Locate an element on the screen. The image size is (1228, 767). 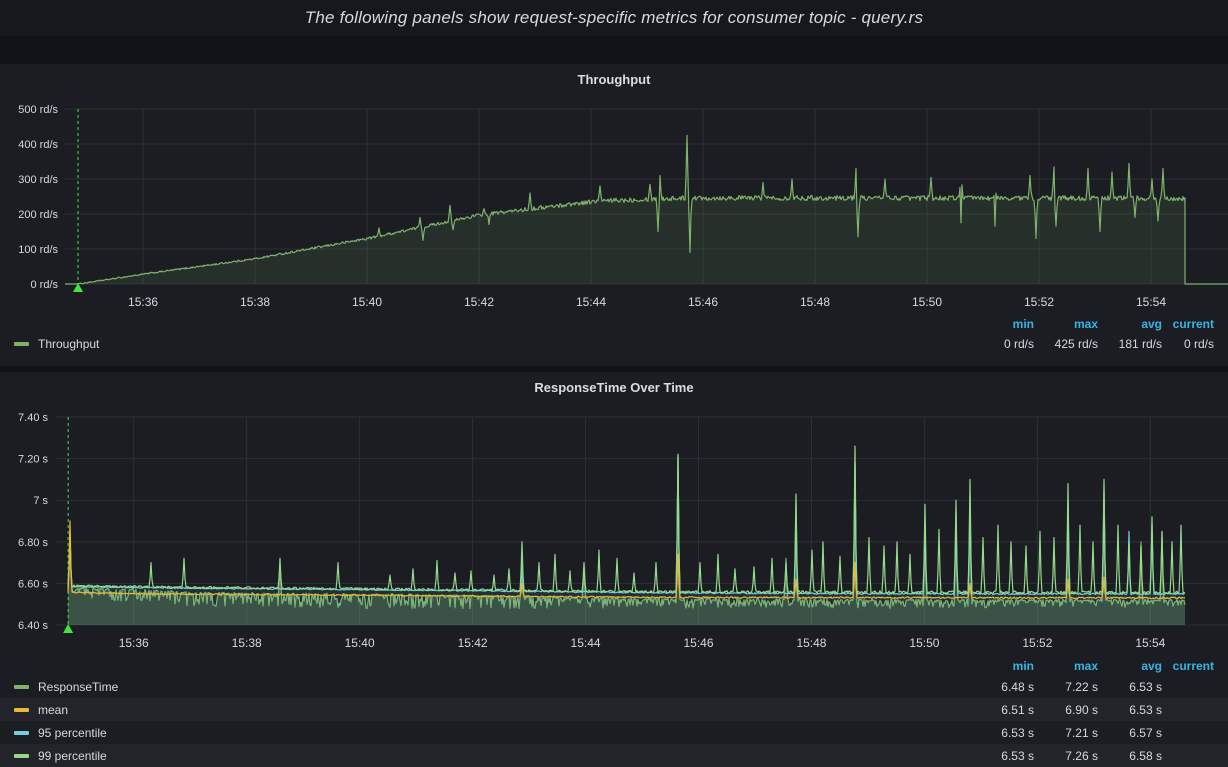
legend-value: 6.58 s is located at coordinates (1145, 755).